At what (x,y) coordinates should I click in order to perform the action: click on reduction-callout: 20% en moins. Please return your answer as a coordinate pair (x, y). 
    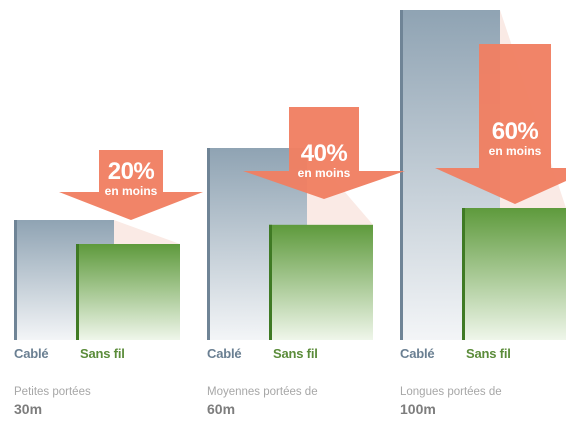
    Looking at the image, I should click on (131, 178).